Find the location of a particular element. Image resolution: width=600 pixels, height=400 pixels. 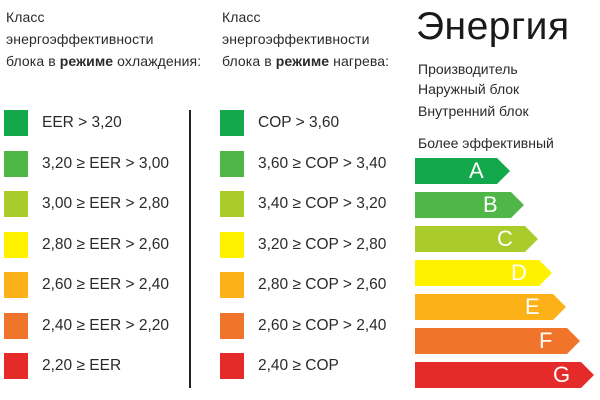

heating-class-row-label: 3,60 ≥ COP > 3,40 is located at coordinates (322, 163).